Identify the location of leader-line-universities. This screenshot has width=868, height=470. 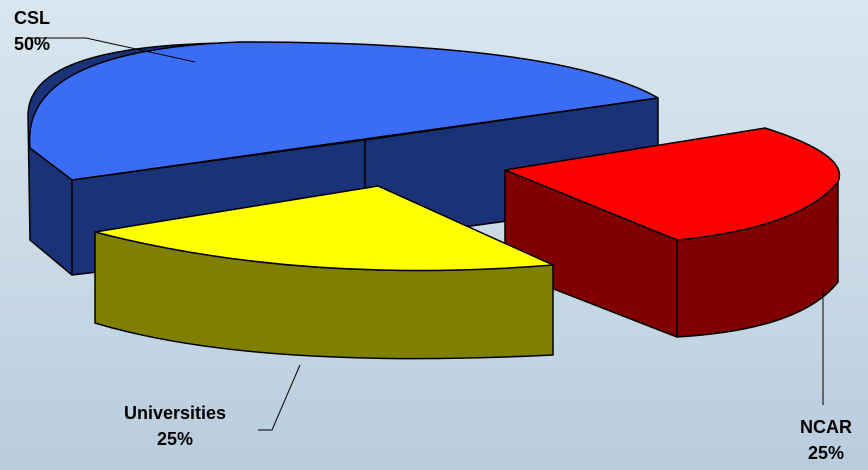
(279, 397).